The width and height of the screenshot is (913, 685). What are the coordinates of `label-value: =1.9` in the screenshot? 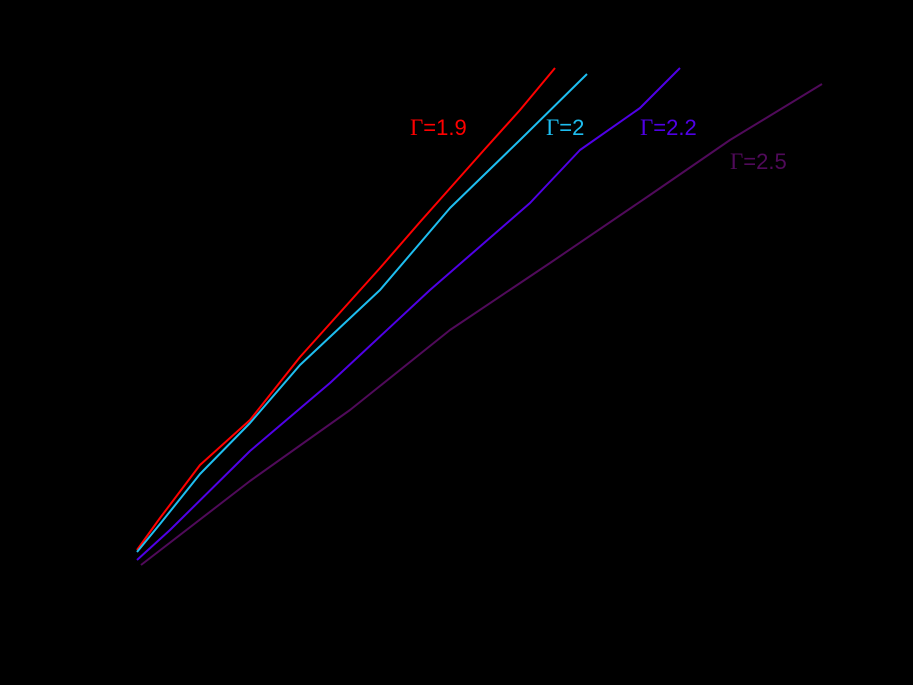 It's located at (445, 127).